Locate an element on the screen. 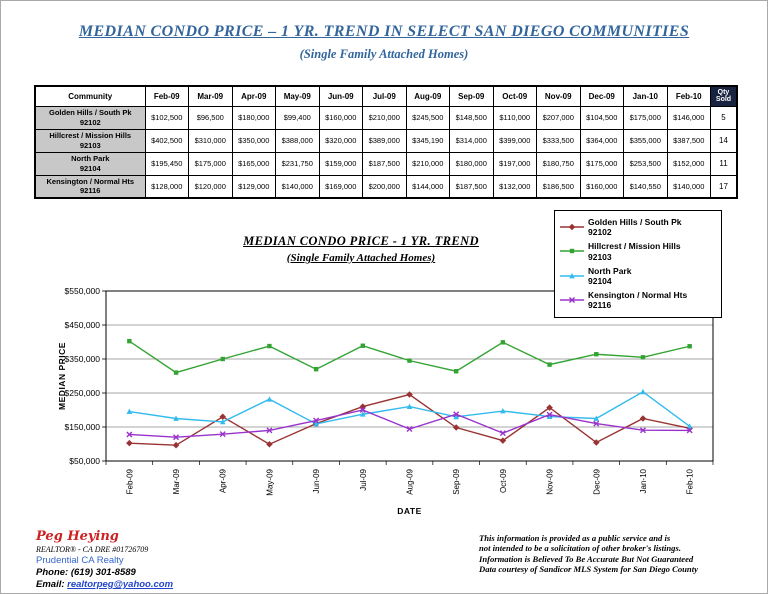  y-tick-label: $450,000 is located at coordinates (82, 325).